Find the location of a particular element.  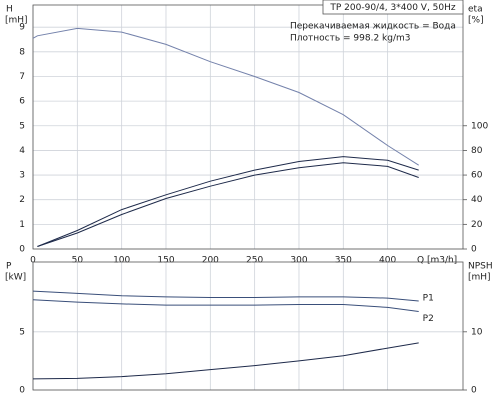

series-label: P1 is located at coordinates (428, 298).